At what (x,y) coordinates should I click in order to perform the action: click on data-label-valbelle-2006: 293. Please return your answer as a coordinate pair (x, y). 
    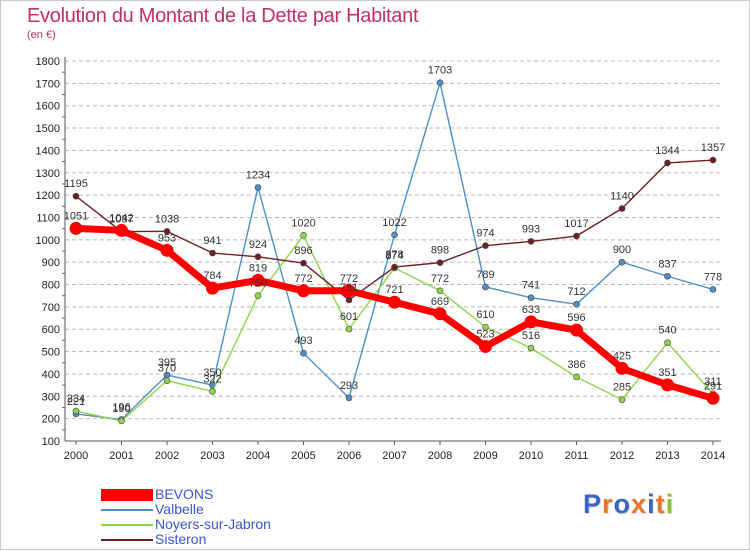
    Looking at the image, I should click on (349, 386).